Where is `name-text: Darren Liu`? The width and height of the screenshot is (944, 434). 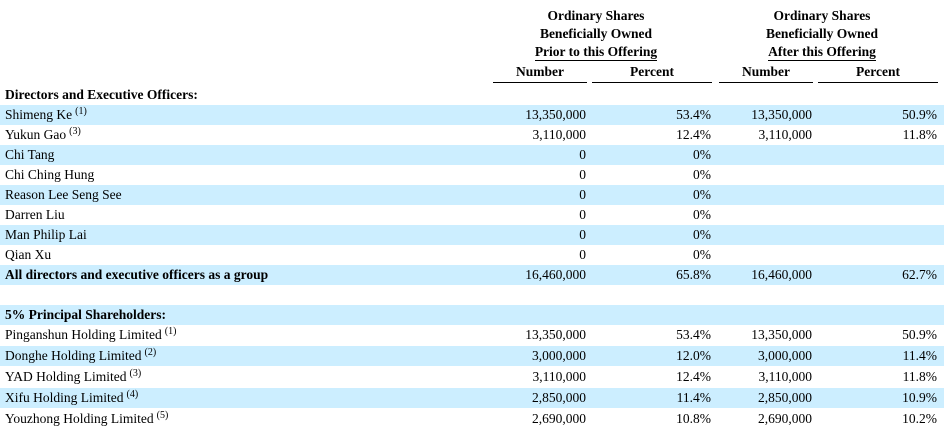 name-text: Darren Liu is located at coordinates (35, 214).